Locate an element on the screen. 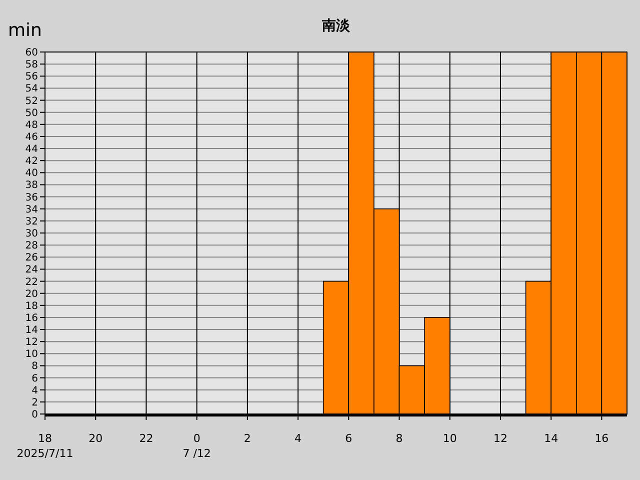  y-tick-label: 34 is located at coordinates (31, 210).